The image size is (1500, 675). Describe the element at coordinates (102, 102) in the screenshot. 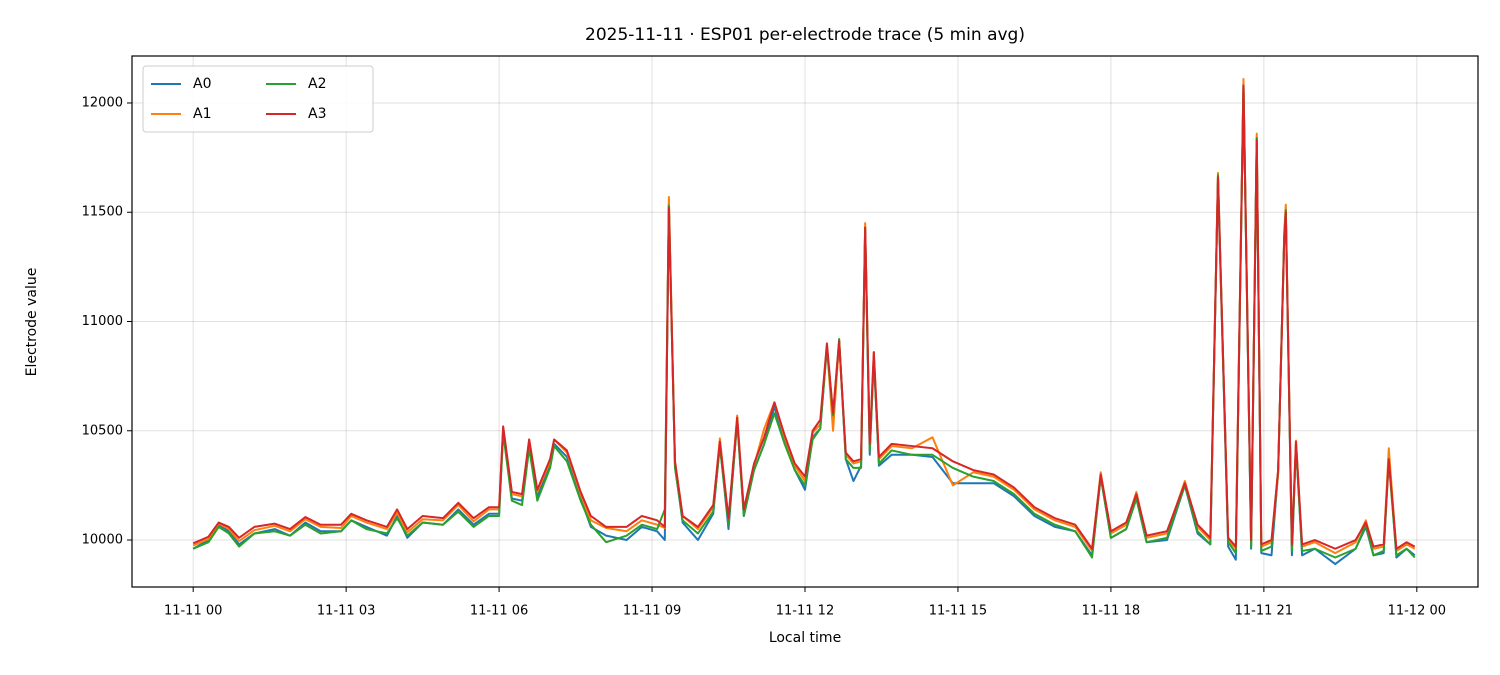

I see `y-tick-label: 12000` at that location.